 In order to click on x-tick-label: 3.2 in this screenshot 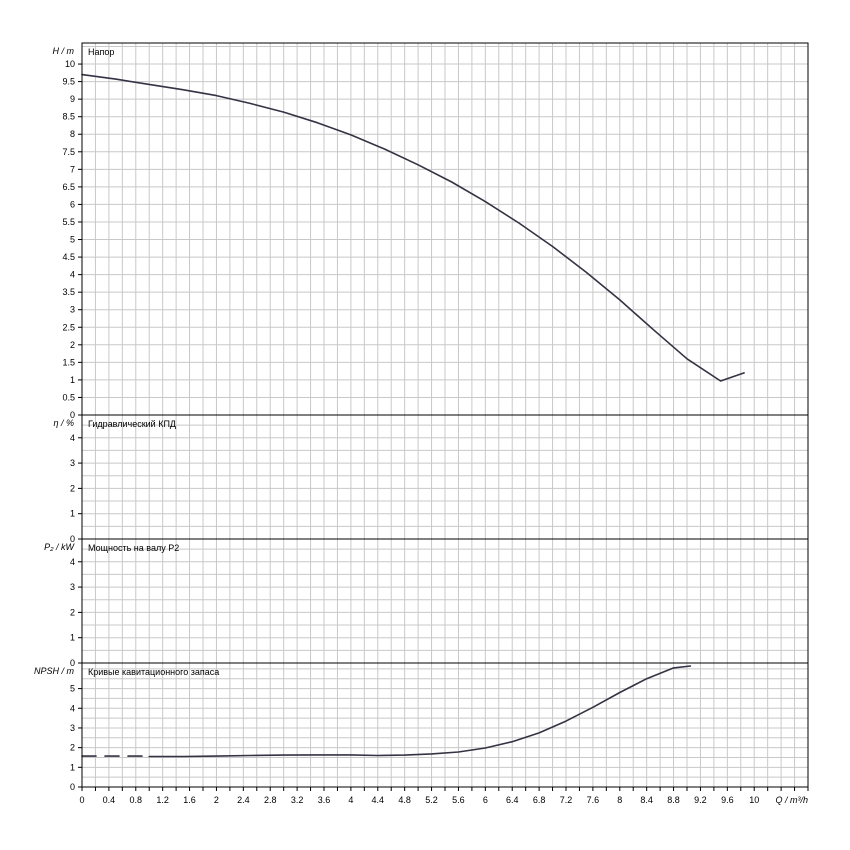, I will do `click(297, 800)`.